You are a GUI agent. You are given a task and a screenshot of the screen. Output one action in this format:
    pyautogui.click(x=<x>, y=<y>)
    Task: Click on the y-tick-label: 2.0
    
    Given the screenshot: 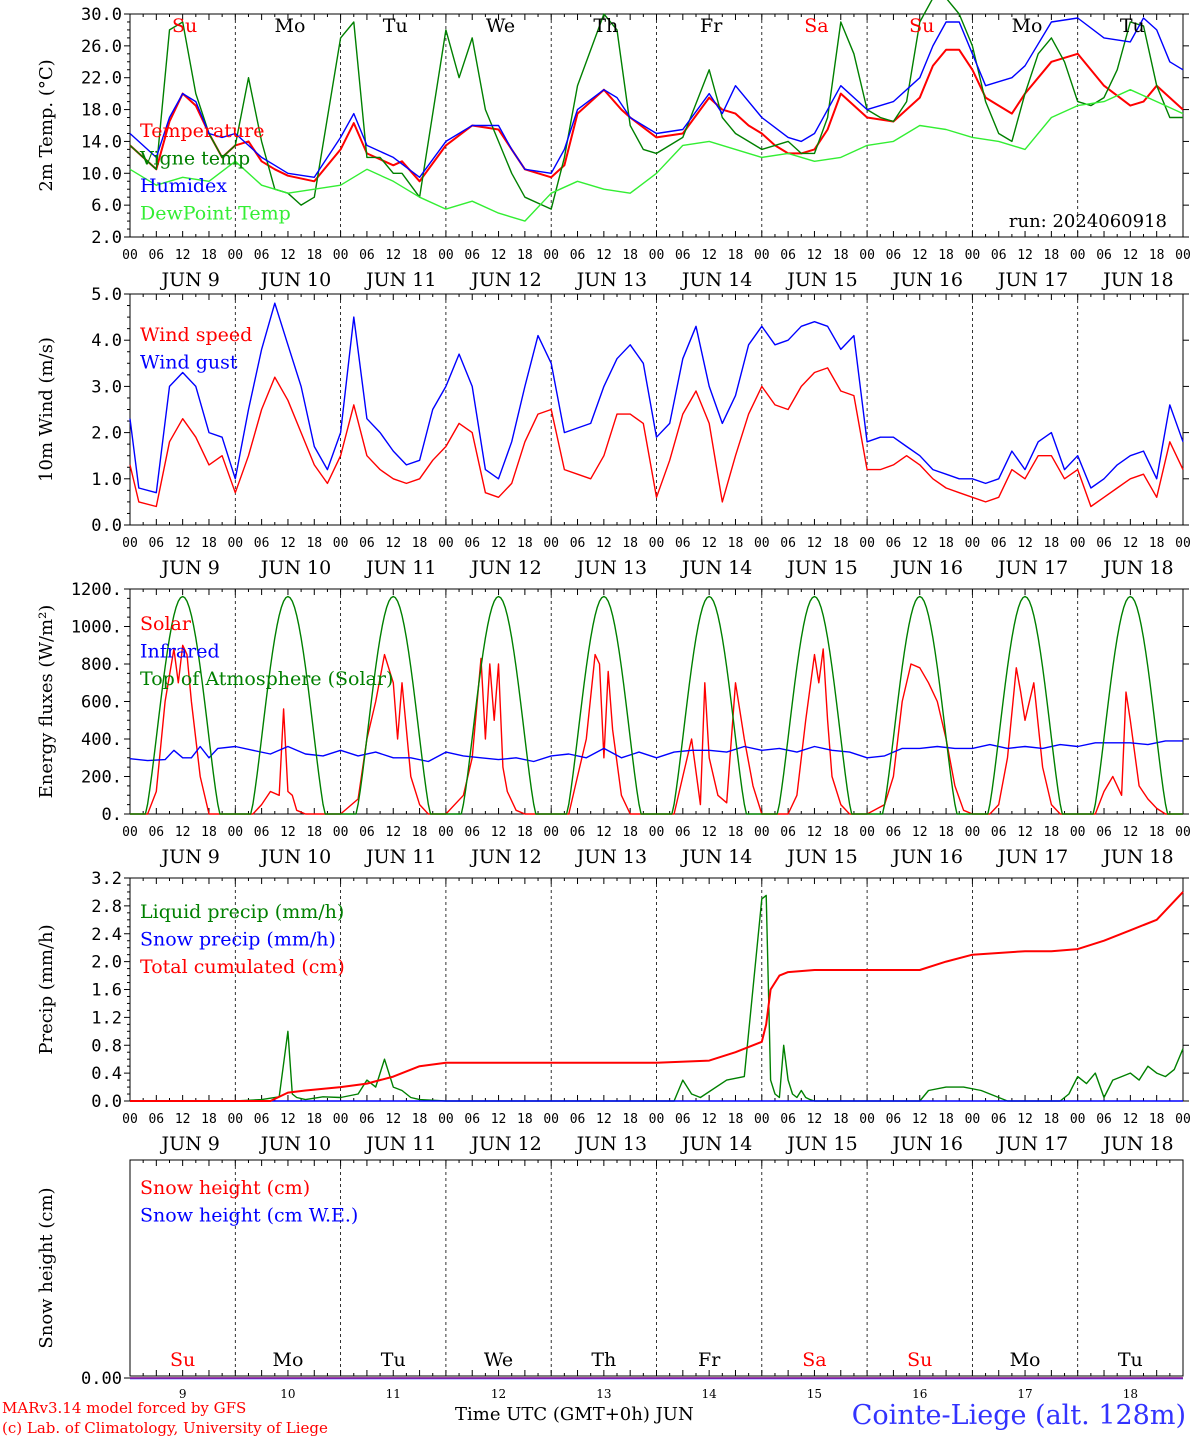 What is the action you would take?
    pyautogui.click(x=106, y=434)
    